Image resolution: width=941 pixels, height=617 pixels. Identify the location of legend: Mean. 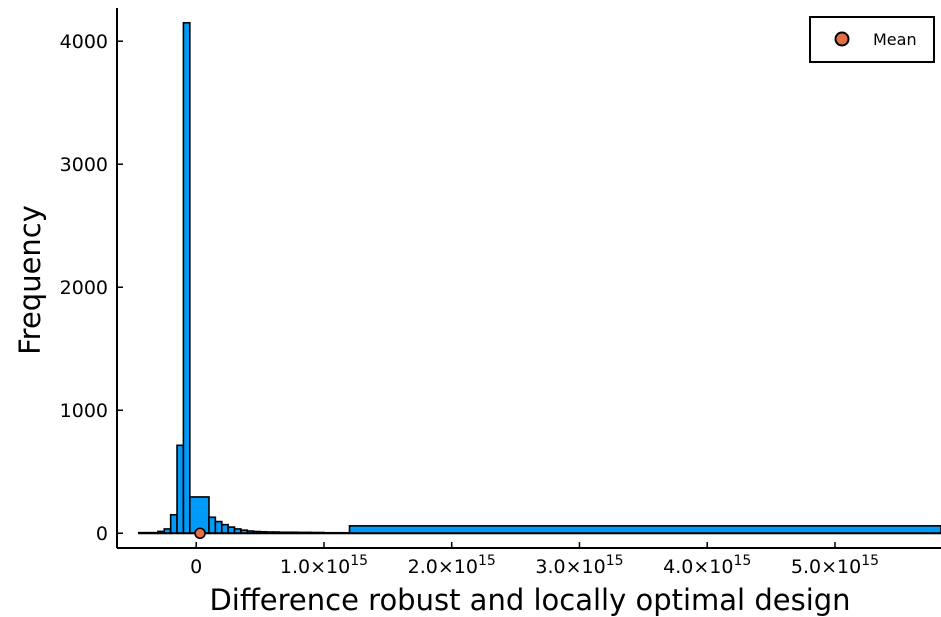
(872, 39).